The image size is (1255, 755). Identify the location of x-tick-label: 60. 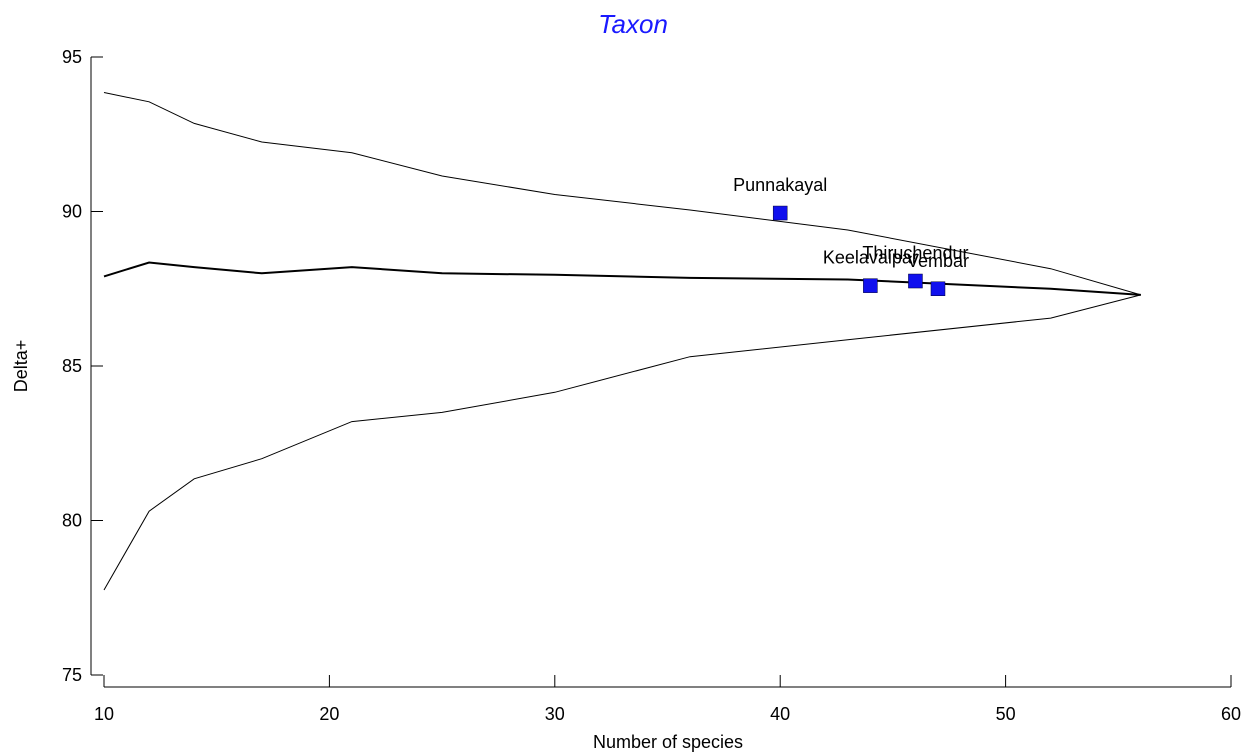
(1231, 714).